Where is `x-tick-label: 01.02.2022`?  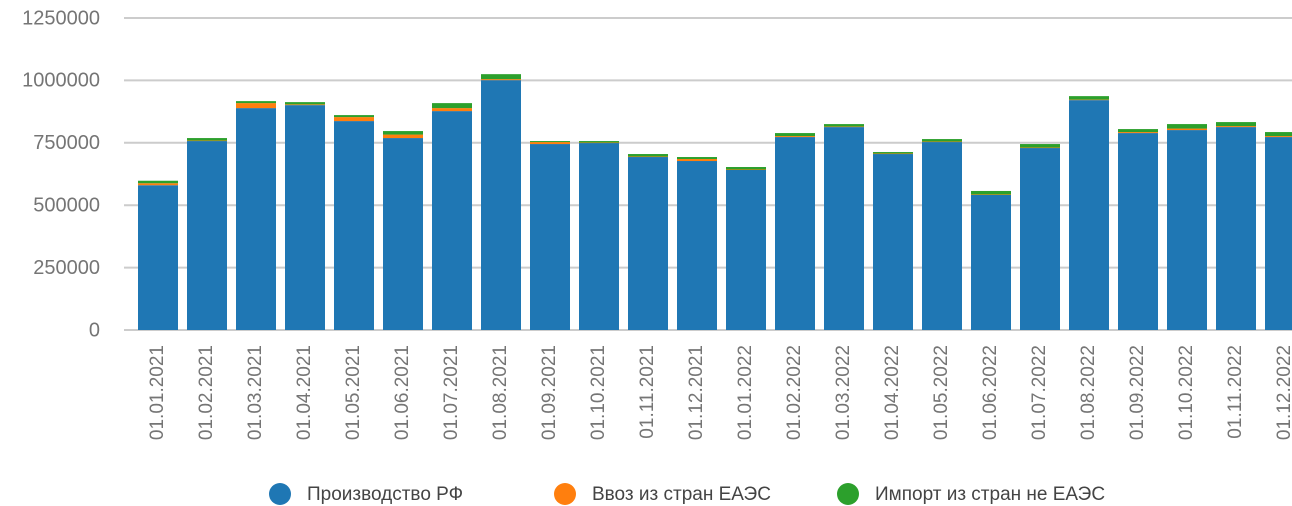 x-tick-label: 01.02.2022 is located at coordinates (794, 392).